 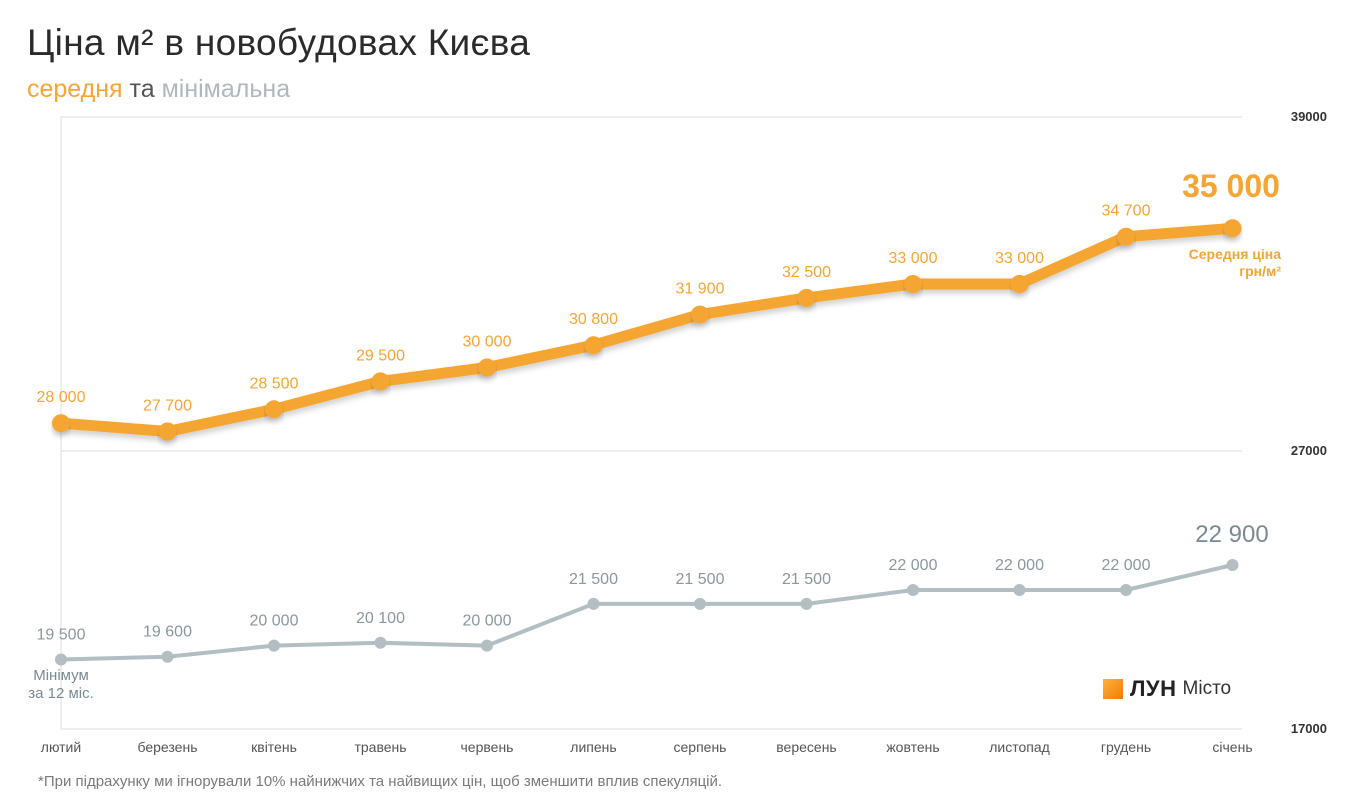 I want to click on brand-name: ЛУН, so click(x=1153, y=688).